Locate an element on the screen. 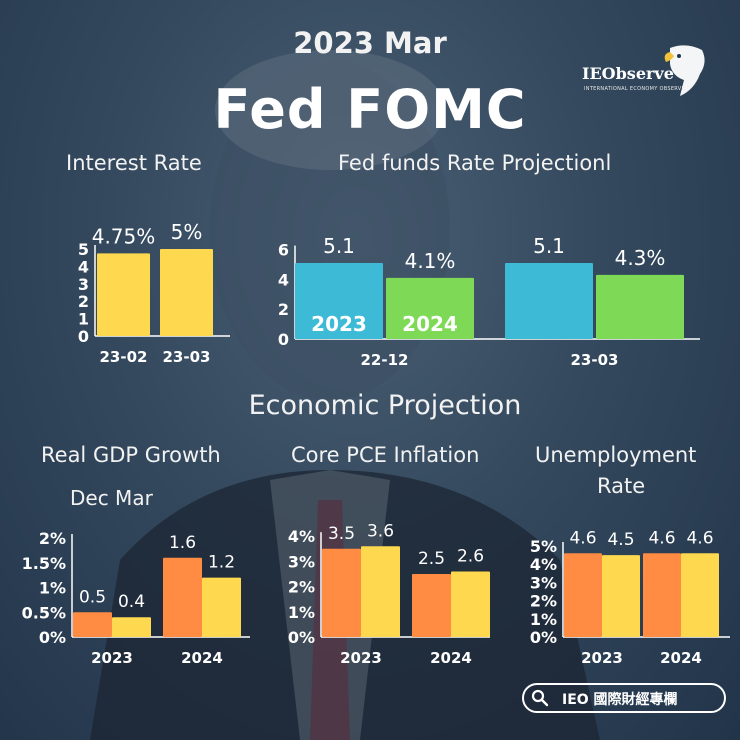 The height and width of the screenshot is (740, 740). data-label: 1.6 is located at coordinates (182, 543).